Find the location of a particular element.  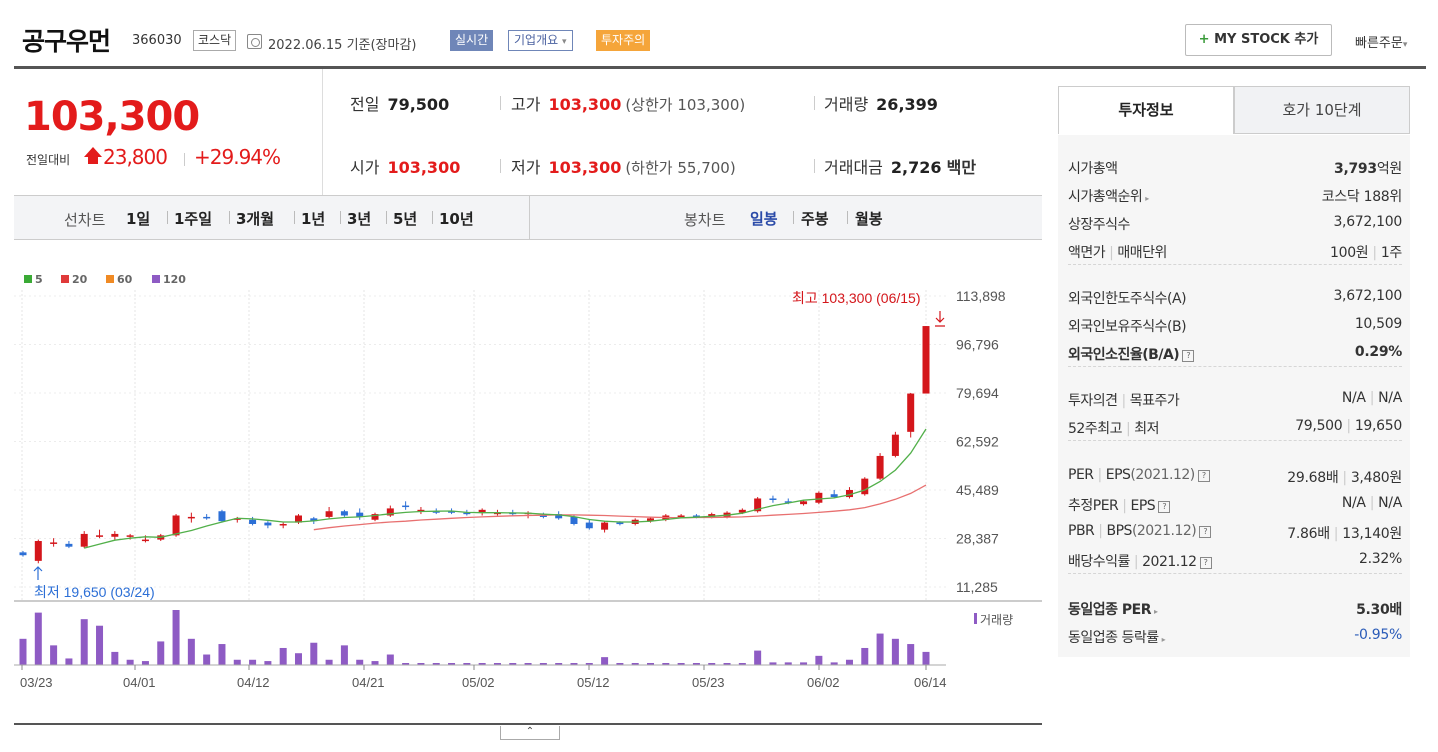

period-button: 1년 is located at coordinates (313, 219).